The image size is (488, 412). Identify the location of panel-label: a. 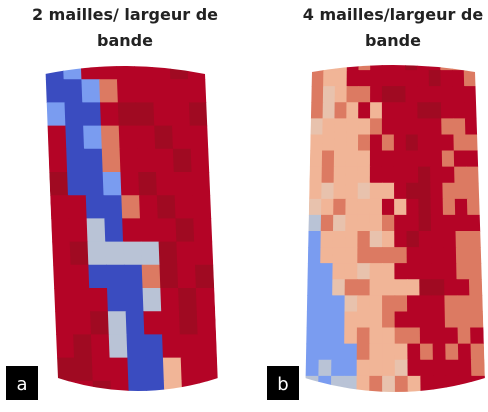
(21, 384).